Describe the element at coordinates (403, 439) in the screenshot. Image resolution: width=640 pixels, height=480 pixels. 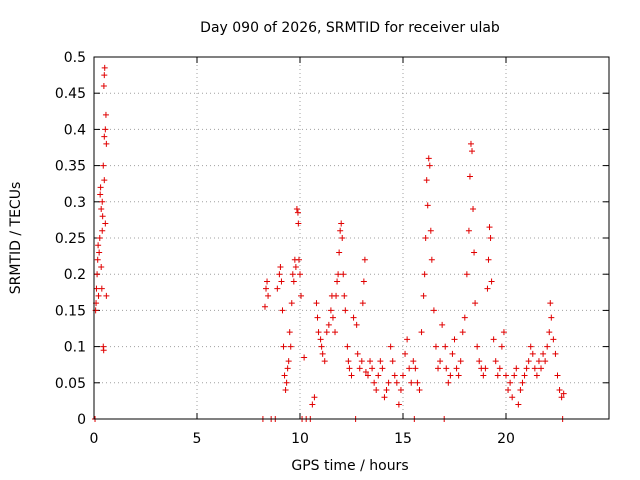
I see `x-tick-label: 15` at that location.